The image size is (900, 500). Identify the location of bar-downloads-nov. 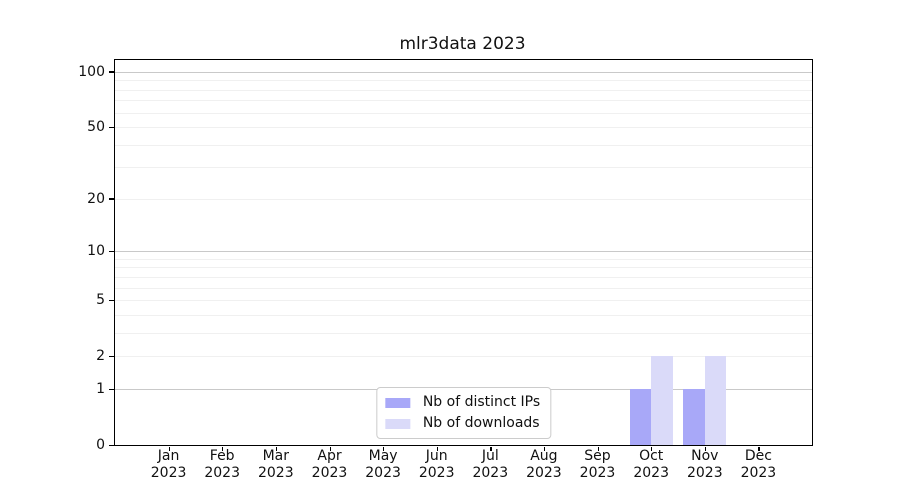
(715, 400).